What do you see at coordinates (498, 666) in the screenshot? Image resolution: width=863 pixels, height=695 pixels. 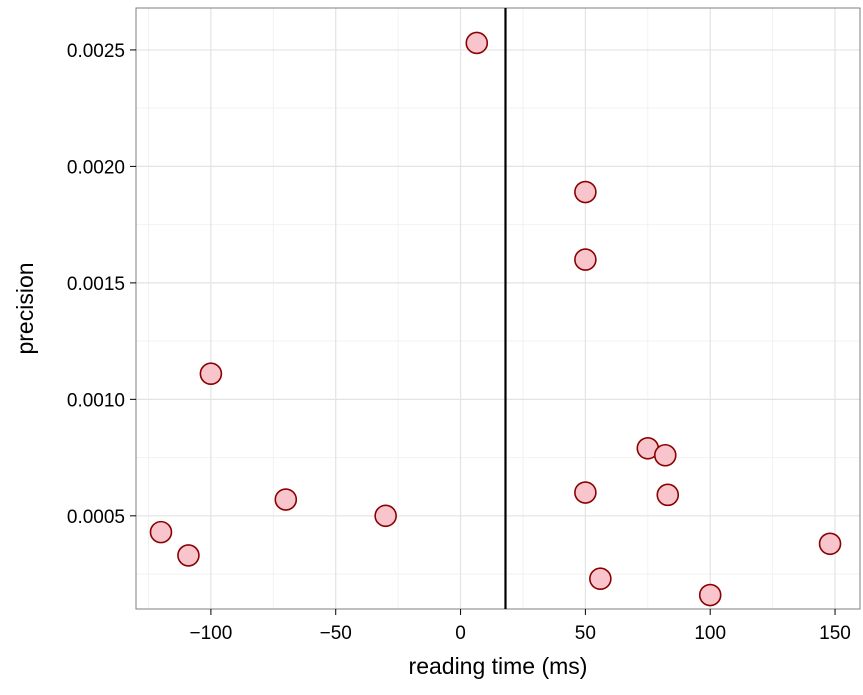 I see `x-axis-title: reading time (ms)` at bounding box center [498, 666].